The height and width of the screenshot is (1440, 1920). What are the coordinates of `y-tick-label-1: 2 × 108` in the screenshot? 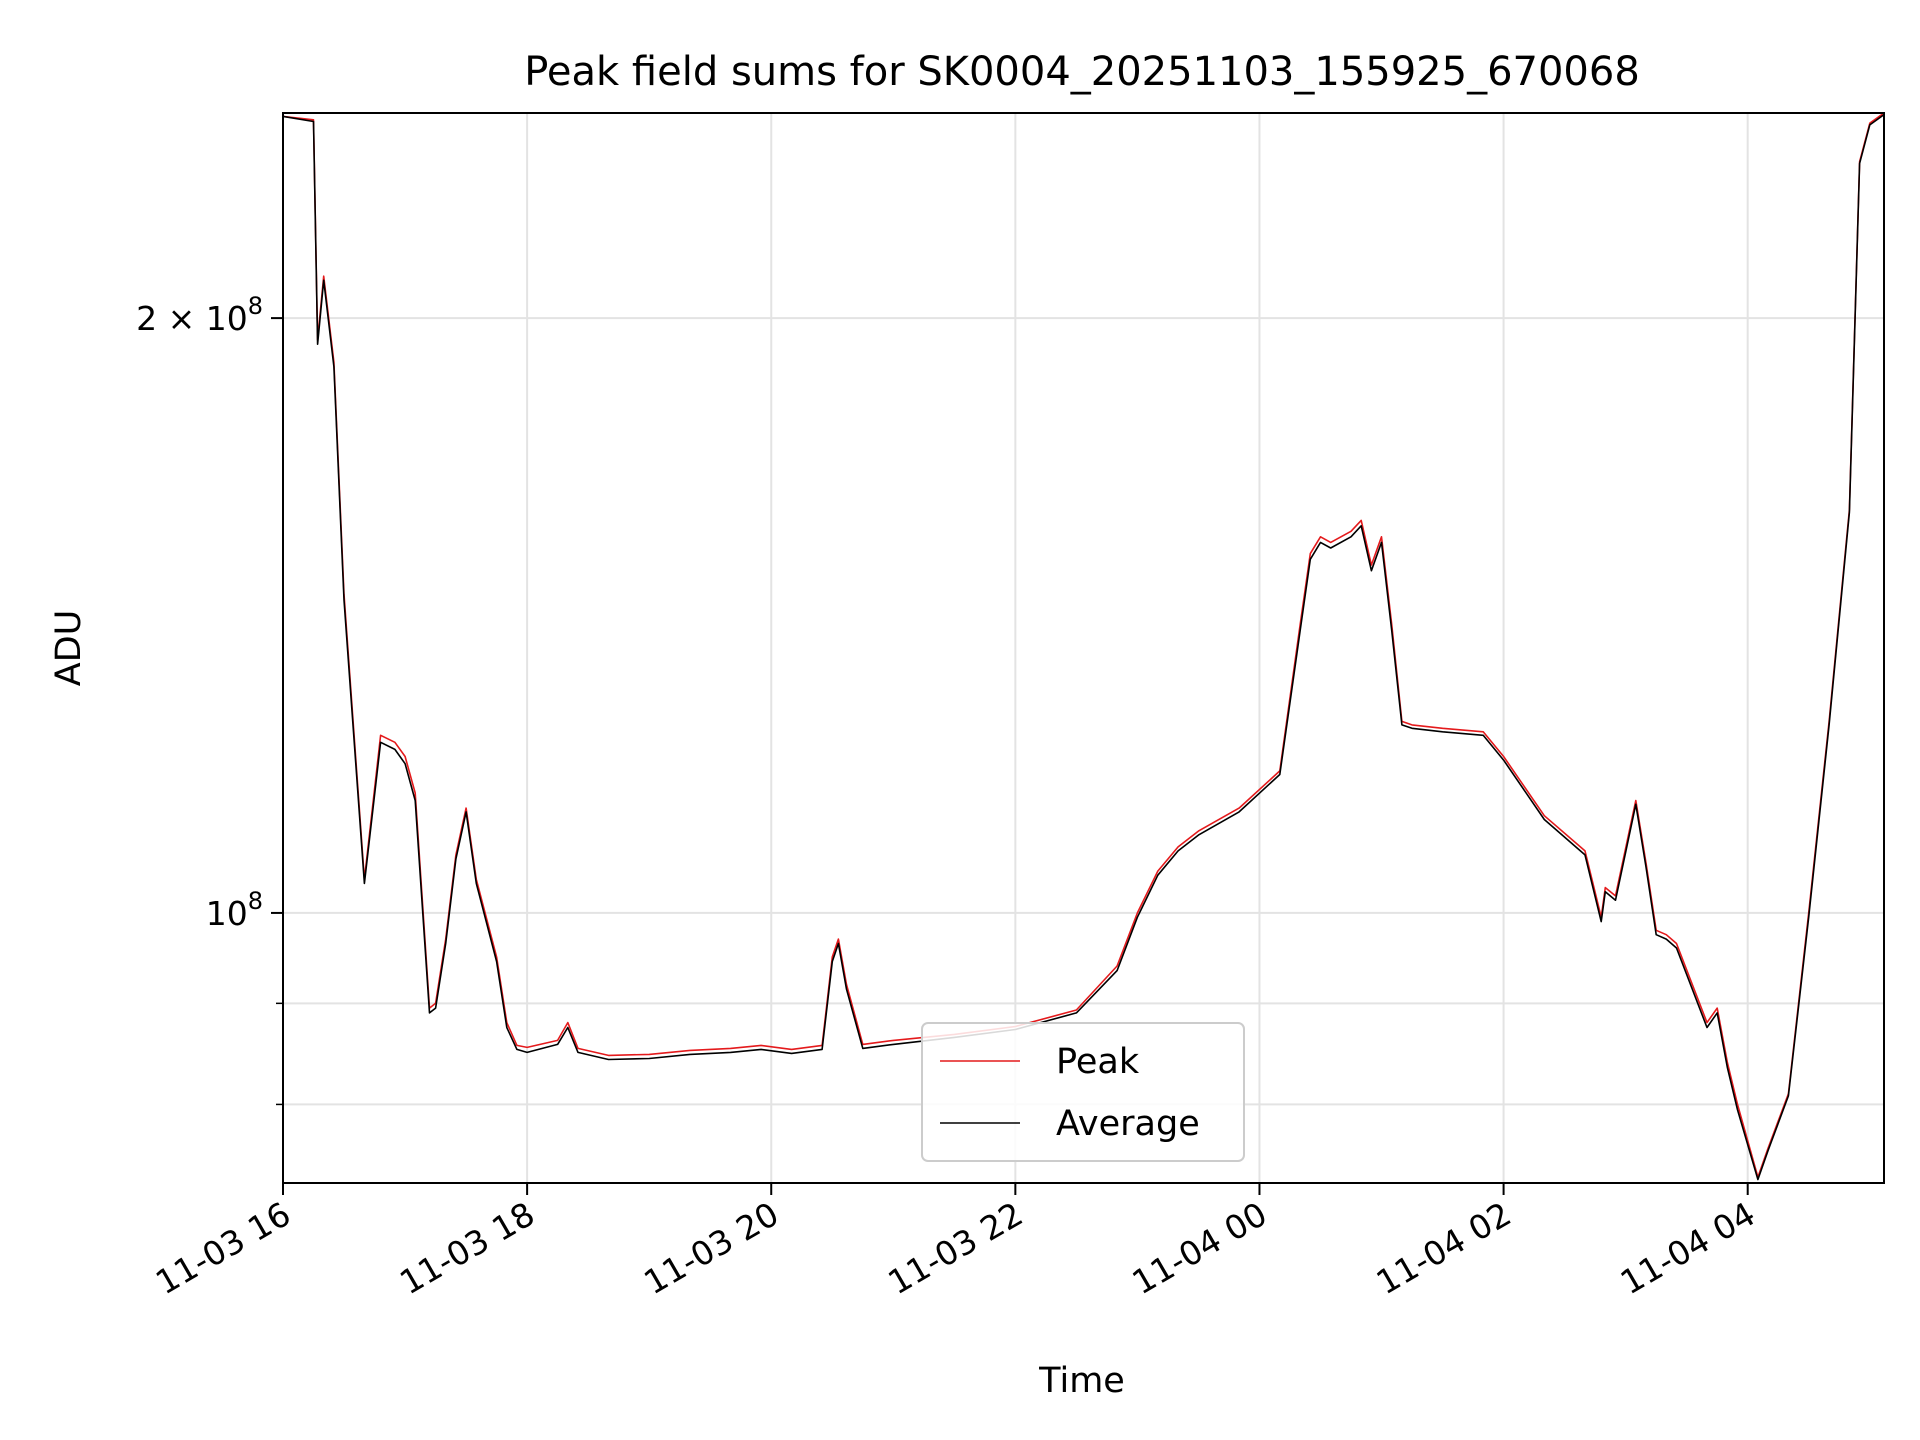 It's located at (199, 315).